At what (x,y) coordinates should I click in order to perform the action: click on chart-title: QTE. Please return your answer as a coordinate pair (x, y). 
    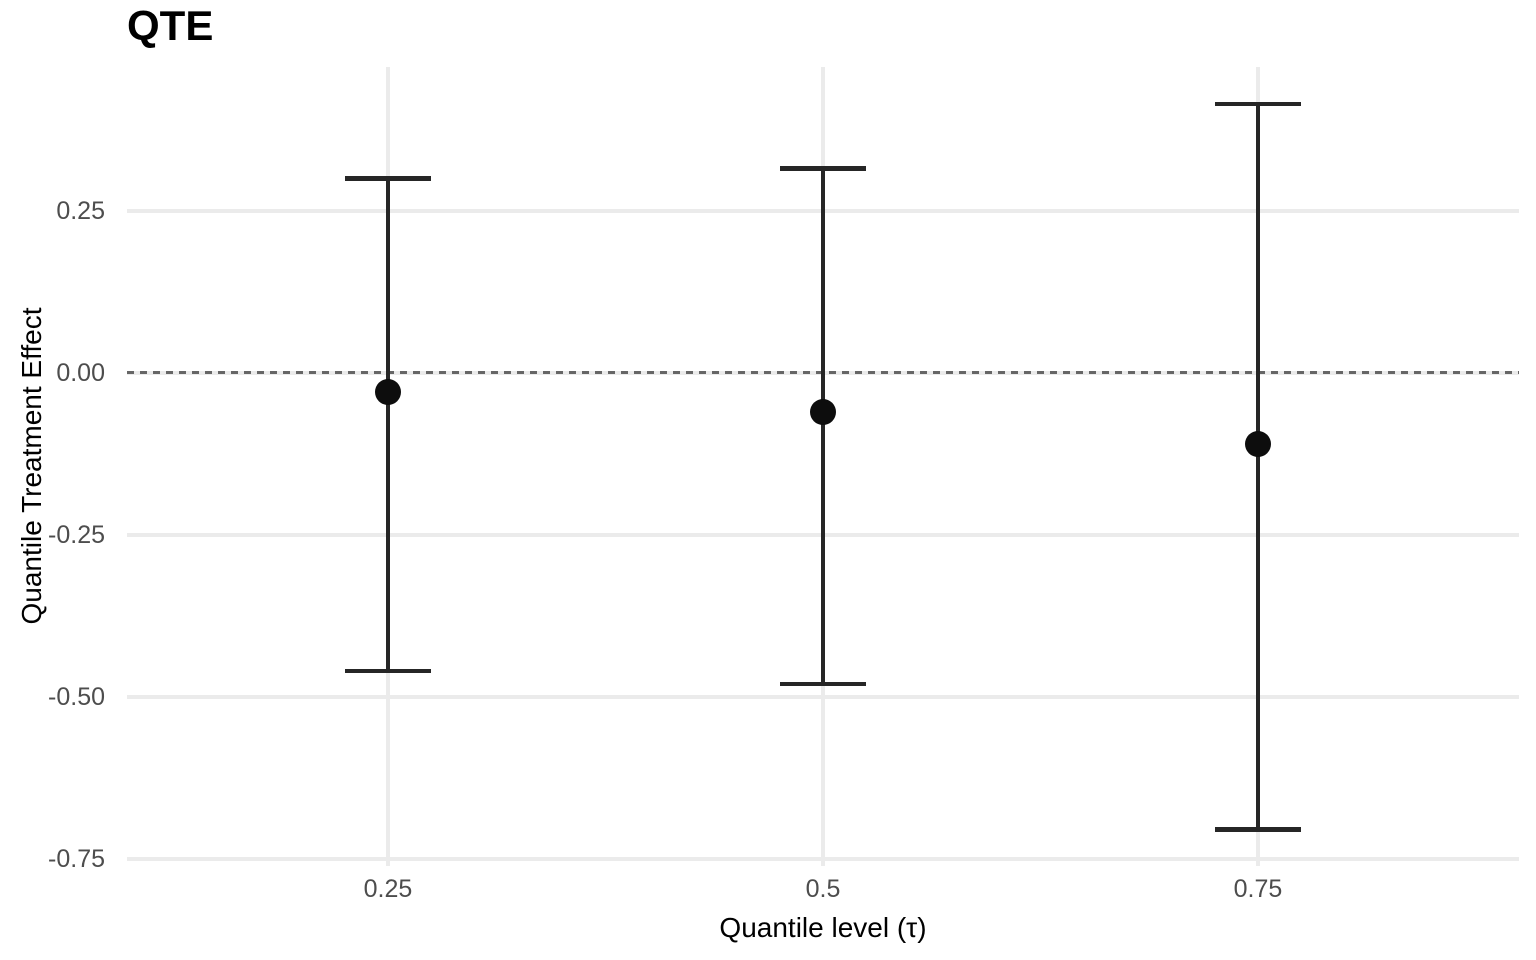
    Looking at the image, I should click on (170, 25).